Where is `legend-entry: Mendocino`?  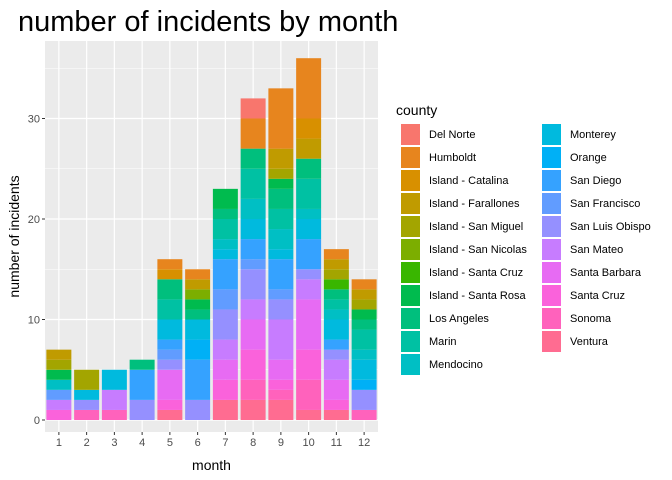
legend-entry: Mendocino is located at coordinates (456, 365).